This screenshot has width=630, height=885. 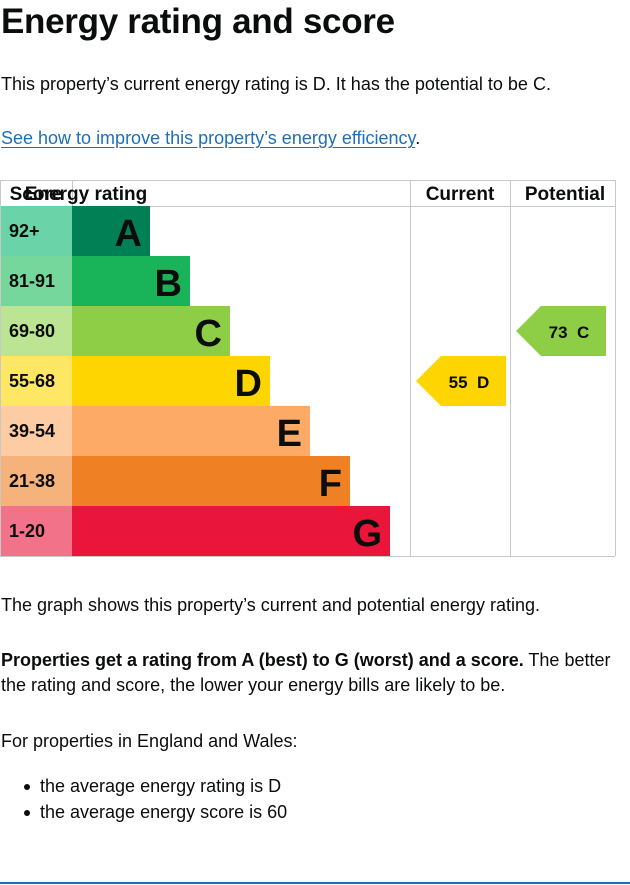 What do you see at coordinates (149, 741) in the screenshot?
I see `england-wales-intro: For properties in England and Wales:` at bounding box center [149, 741].